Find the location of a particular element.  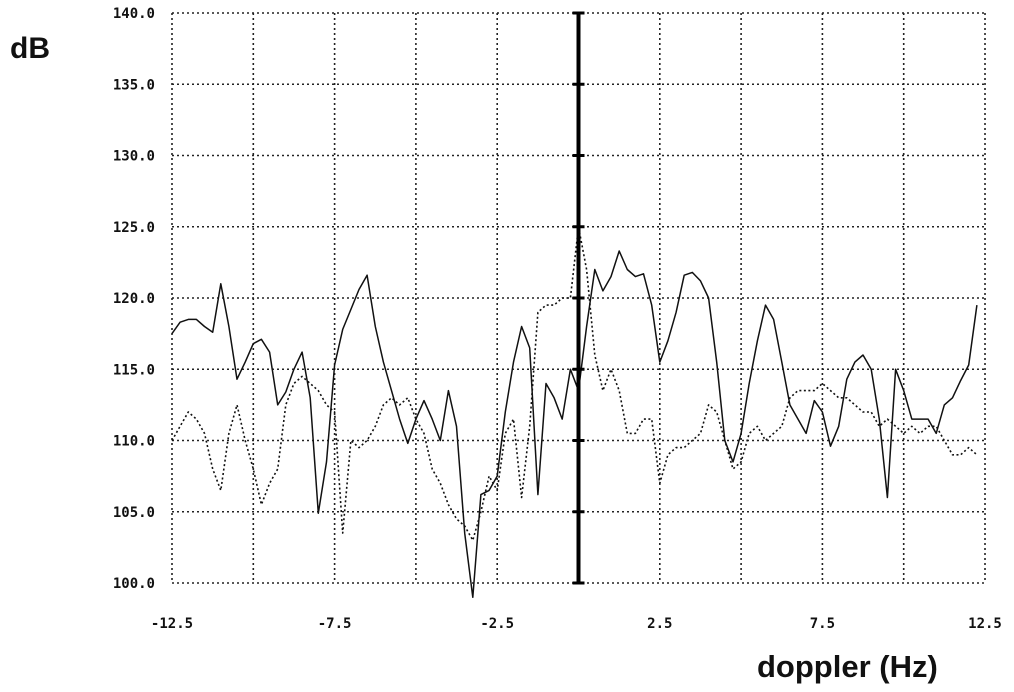

y-axis-label: dB is located at coordinates (30, 48).